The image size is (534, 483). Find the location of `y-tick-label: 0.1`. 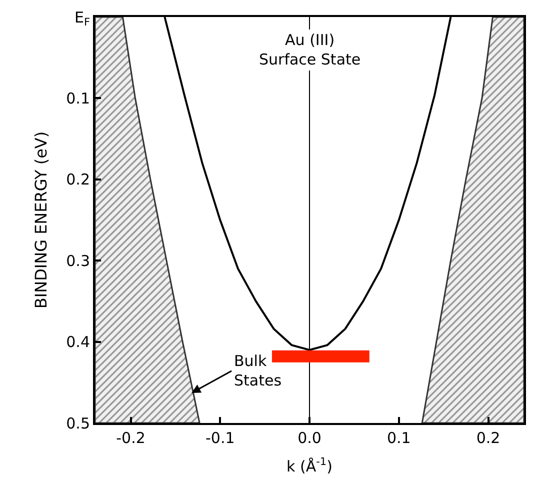

y-tick-label: 0.1 is located at coordinates (78, 98).